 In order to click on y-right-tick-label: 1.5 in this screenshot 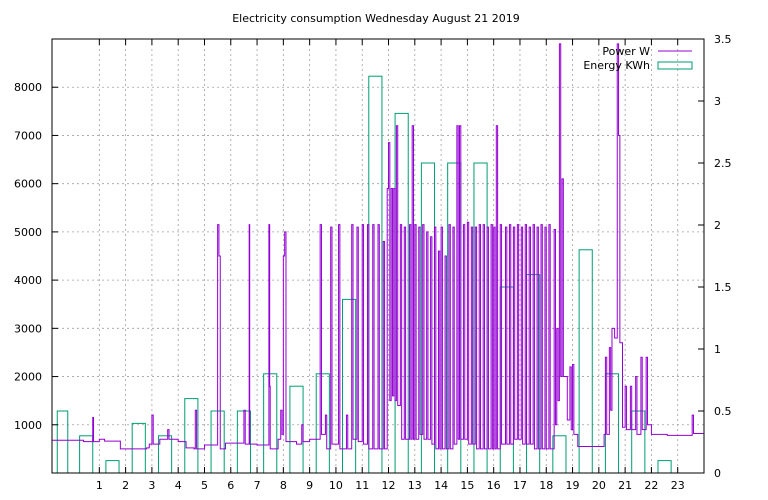, I will do `click(723, 287)`.